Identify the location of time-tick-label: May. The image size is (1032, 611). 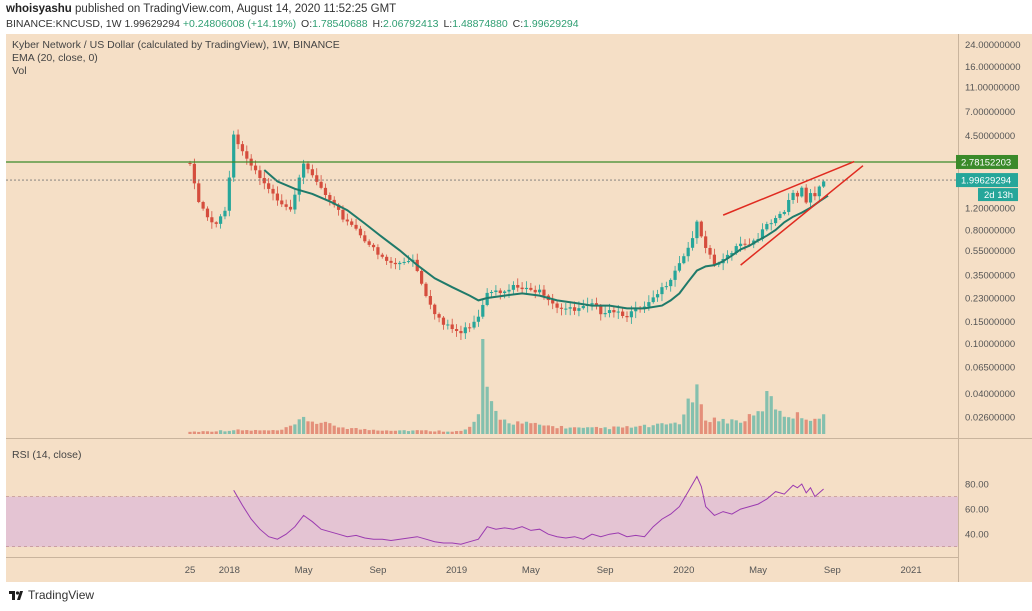
(758, 570).